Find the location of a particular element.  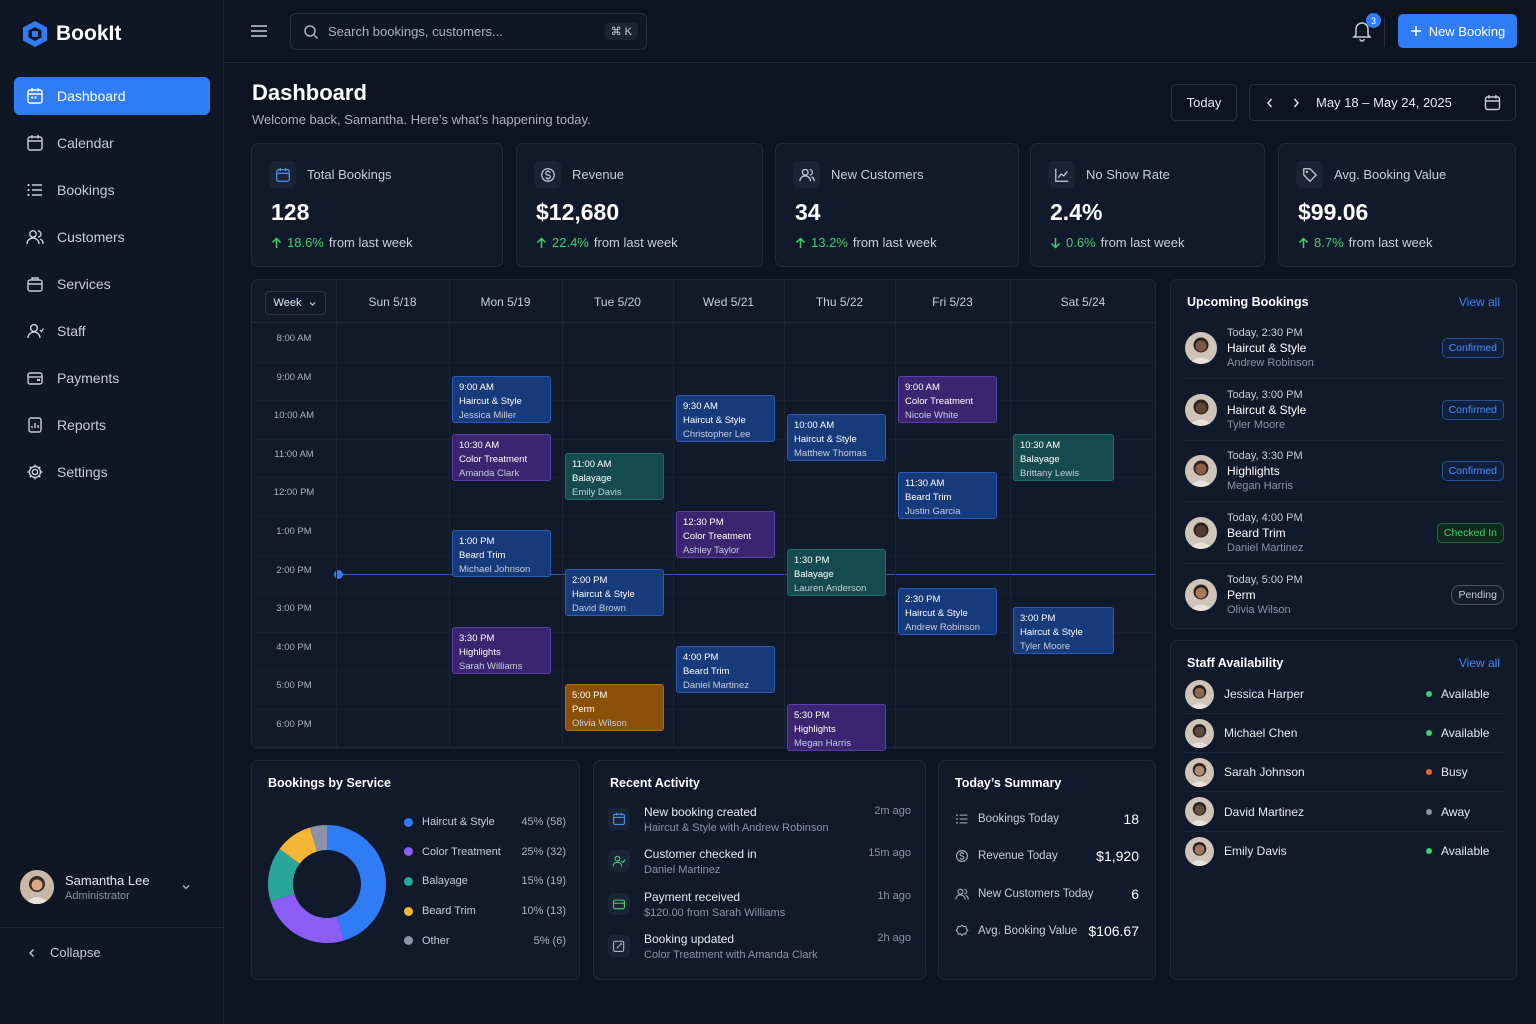

current-time-dot is located at coordinates (338, 574).